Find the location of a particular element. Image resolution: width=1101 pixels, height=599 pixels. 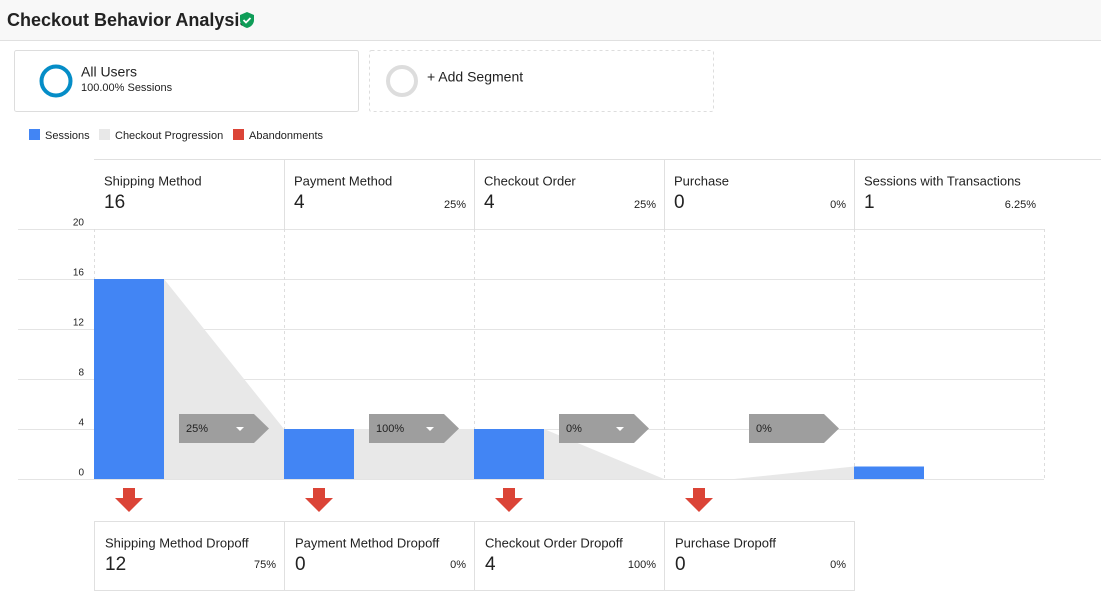

dropoff-value: 4 is located at coordinates (490, 564).